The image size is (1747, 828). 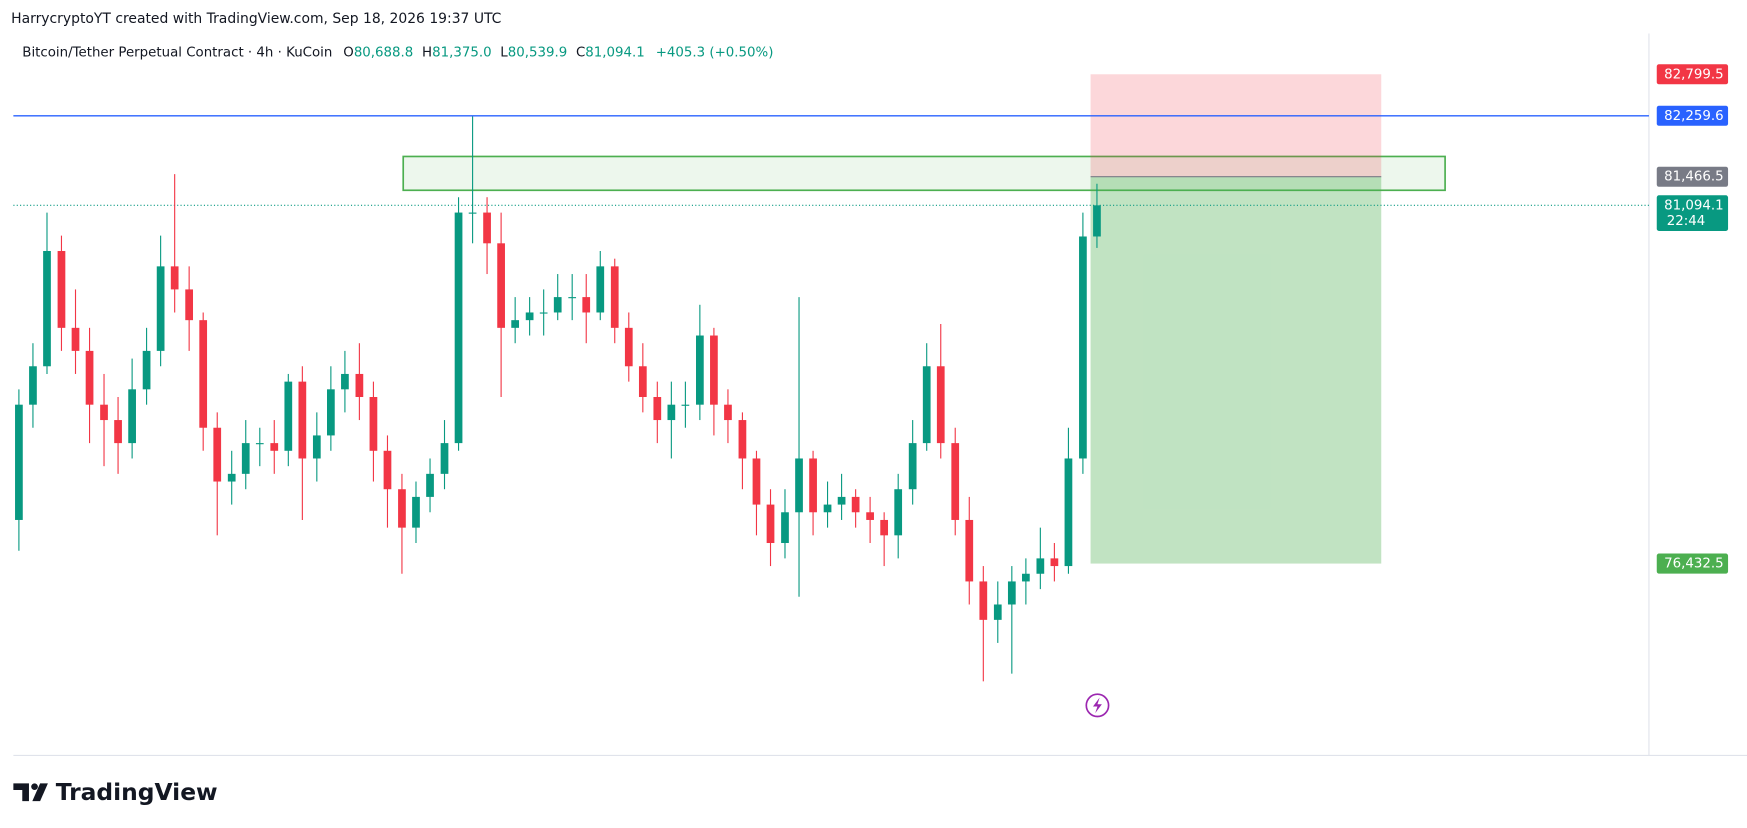 I want to click on hline-tag, so click(x=1692, y=115).